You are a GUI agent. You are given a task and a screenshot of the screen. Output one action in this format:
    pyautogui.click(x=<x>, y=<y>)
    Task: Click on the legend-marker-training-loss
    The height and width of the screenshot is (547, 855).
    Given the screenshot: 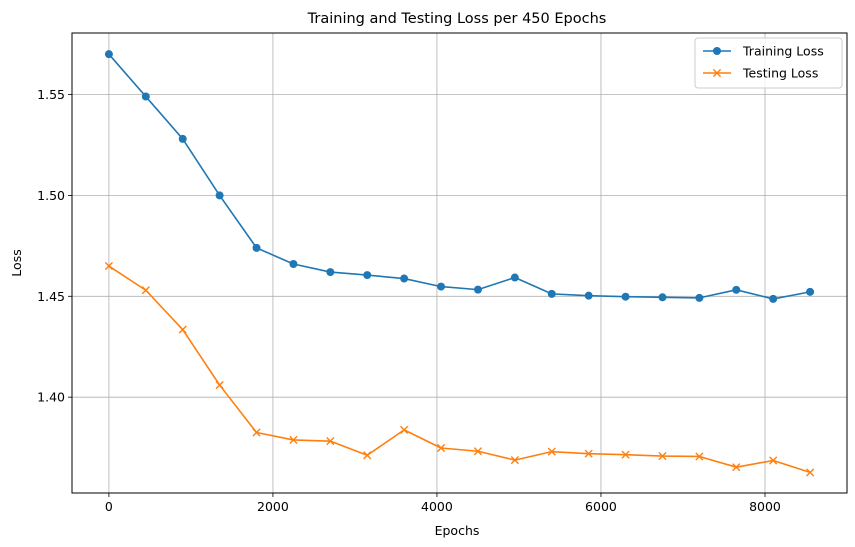 What is the action you would take?
    pyautogui.click(x=717, y=51)
    